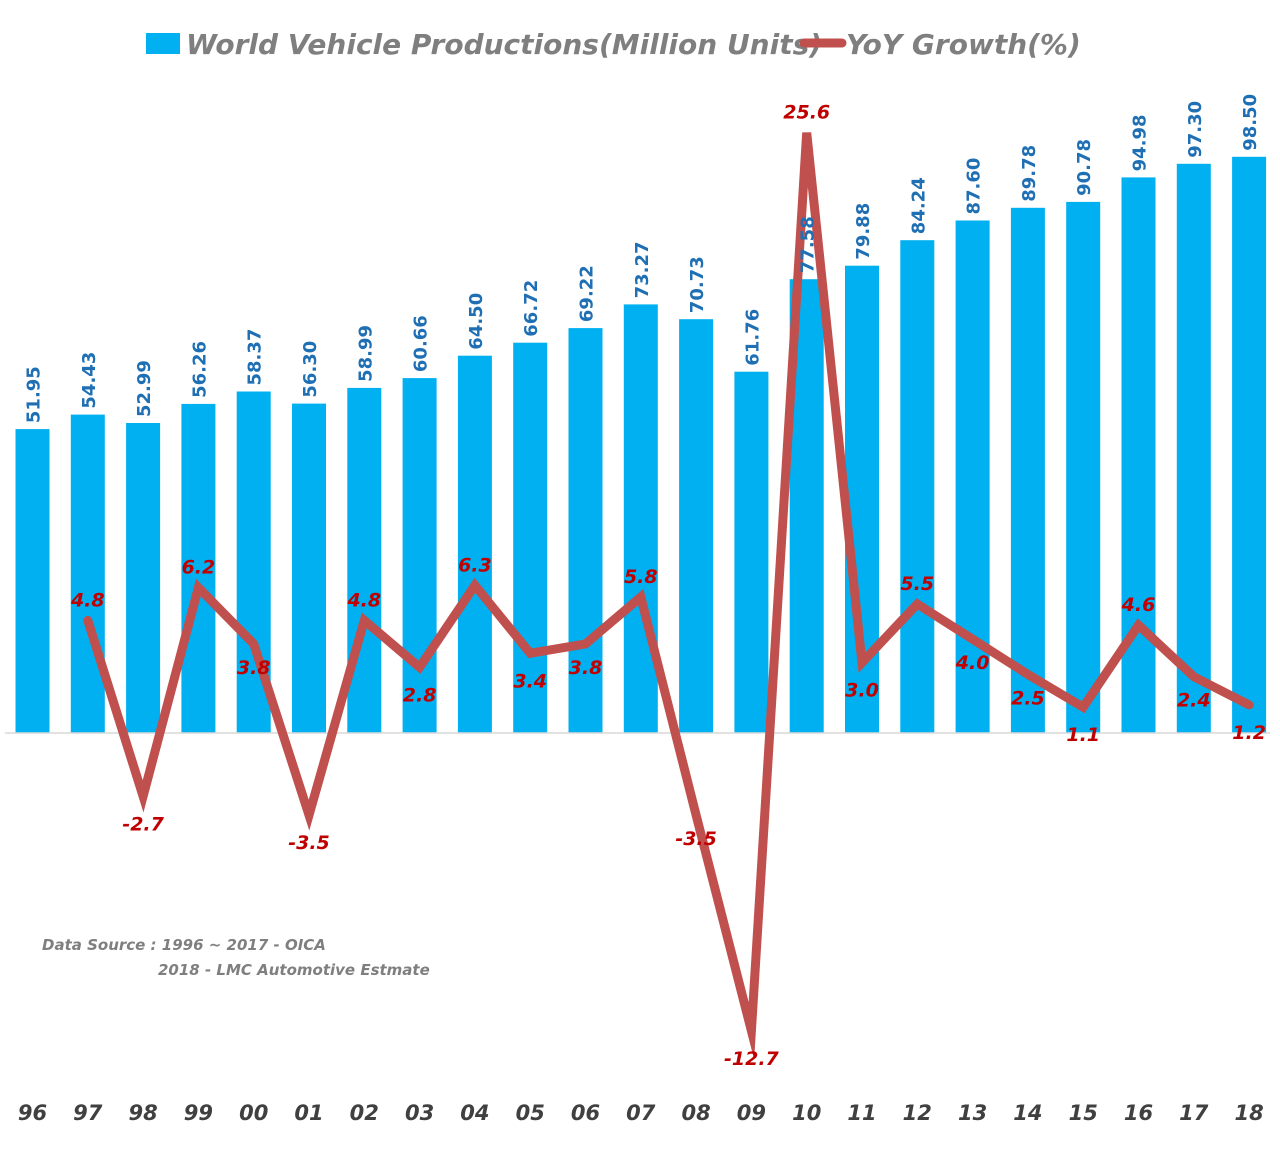 The image size is (1280, 1159). What do you see at coordinates (254, 668) in the screenshot?
I see `growth-value-label-00: 3.8` at bounding box center [254, 668].